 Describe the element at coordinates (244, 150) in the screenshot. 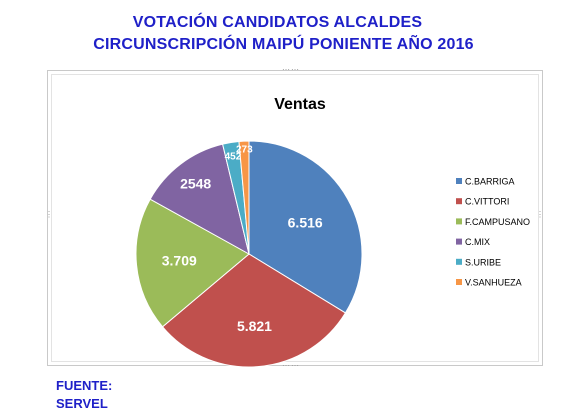

I see `data-label: 273` at that location.